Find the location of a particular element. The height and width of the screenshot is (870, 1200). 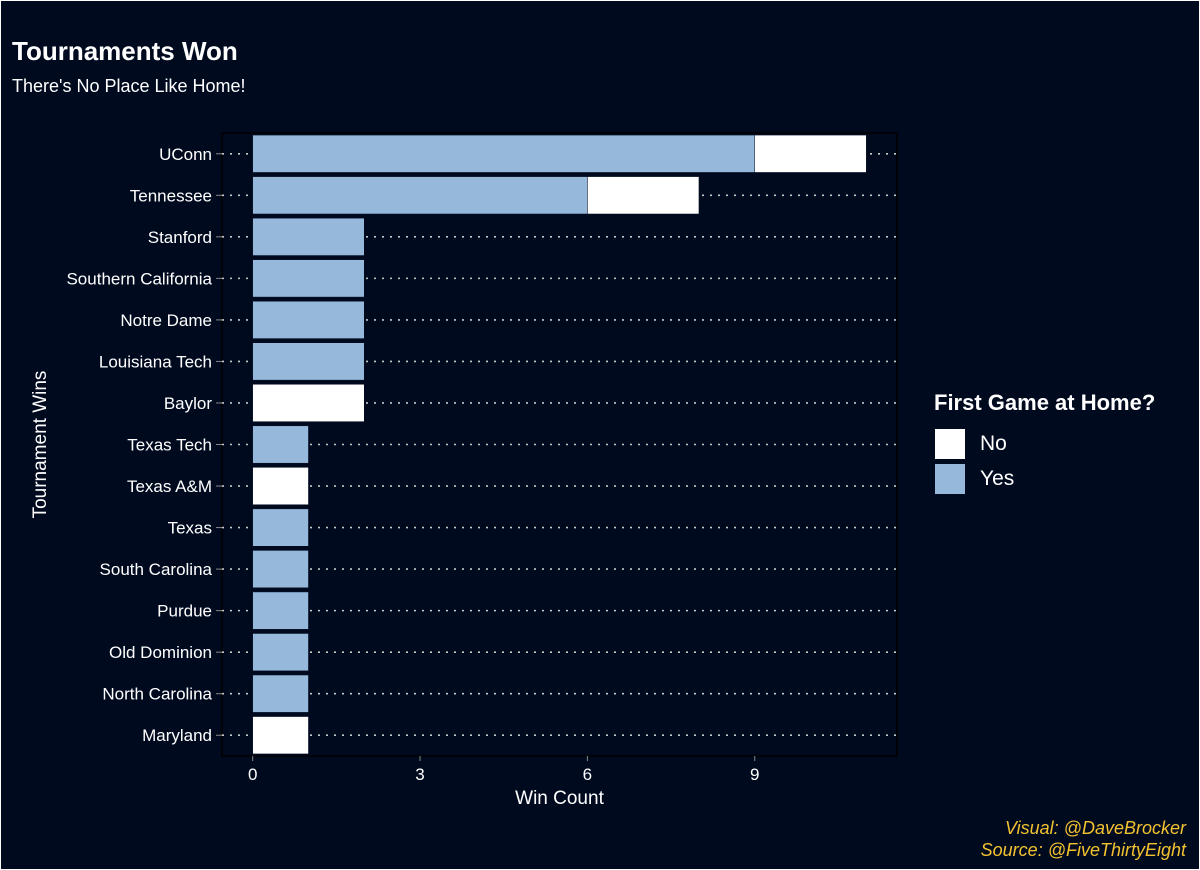

x-tick-label: 3 is located at coordinates (419, 774).